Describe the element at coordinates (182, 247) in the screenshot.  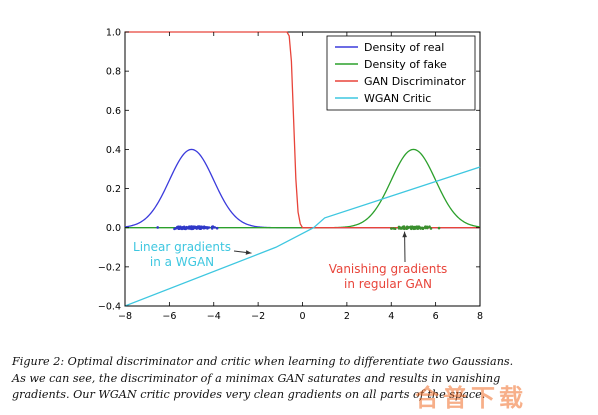
I see `annotation-text: Linear gradients` at that location.